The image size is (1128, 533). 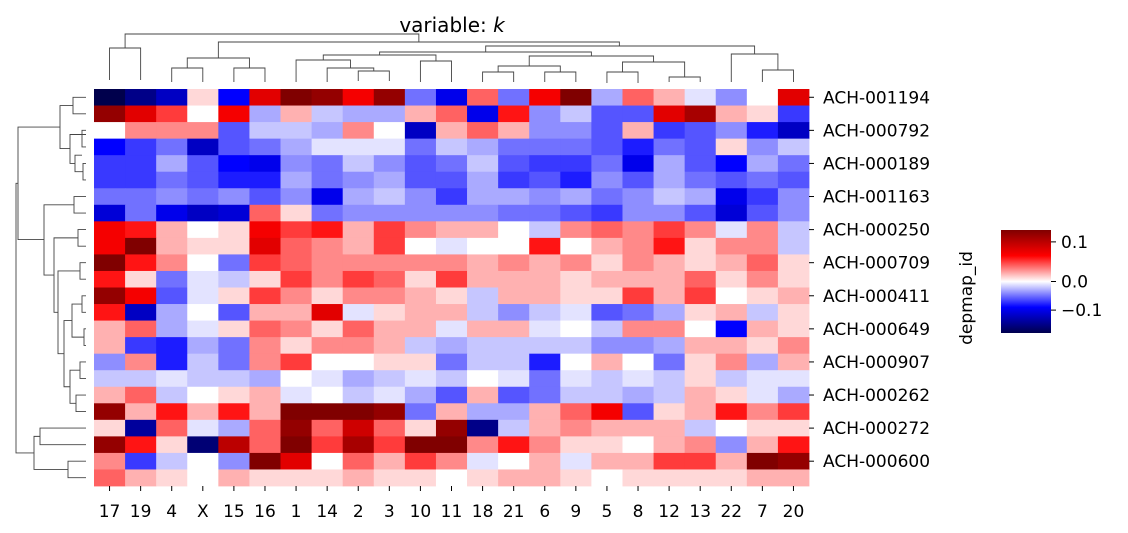 I want to click on row-tick-label: ACH-000600, so click(x=876, y=462).